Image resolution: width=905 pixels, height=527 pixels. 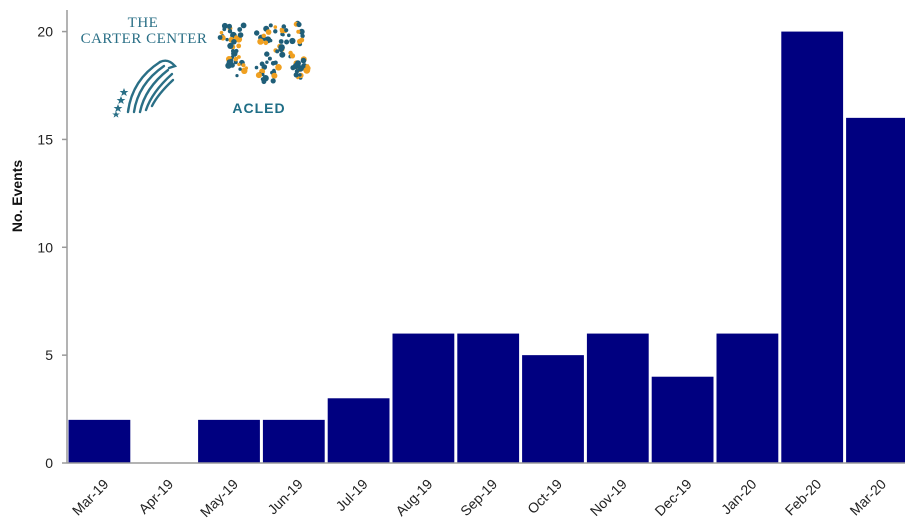 I want to click on x-tick-label-aug-19: Aug-19, so click(x=413, y=497).